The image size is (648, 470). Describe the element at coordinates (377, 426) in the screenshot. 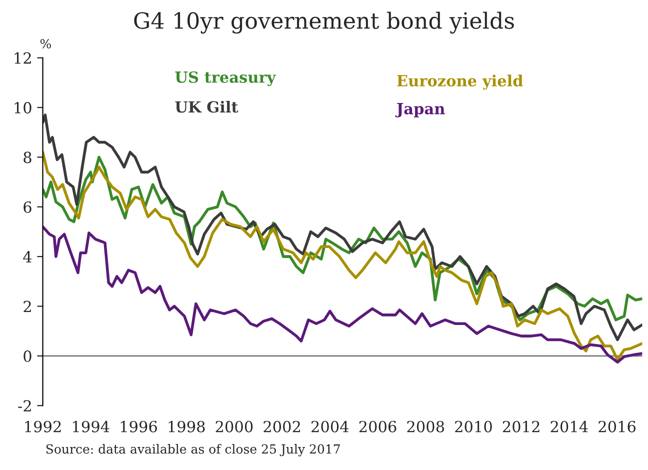

I see `x-tick-label: 2006` at that location.